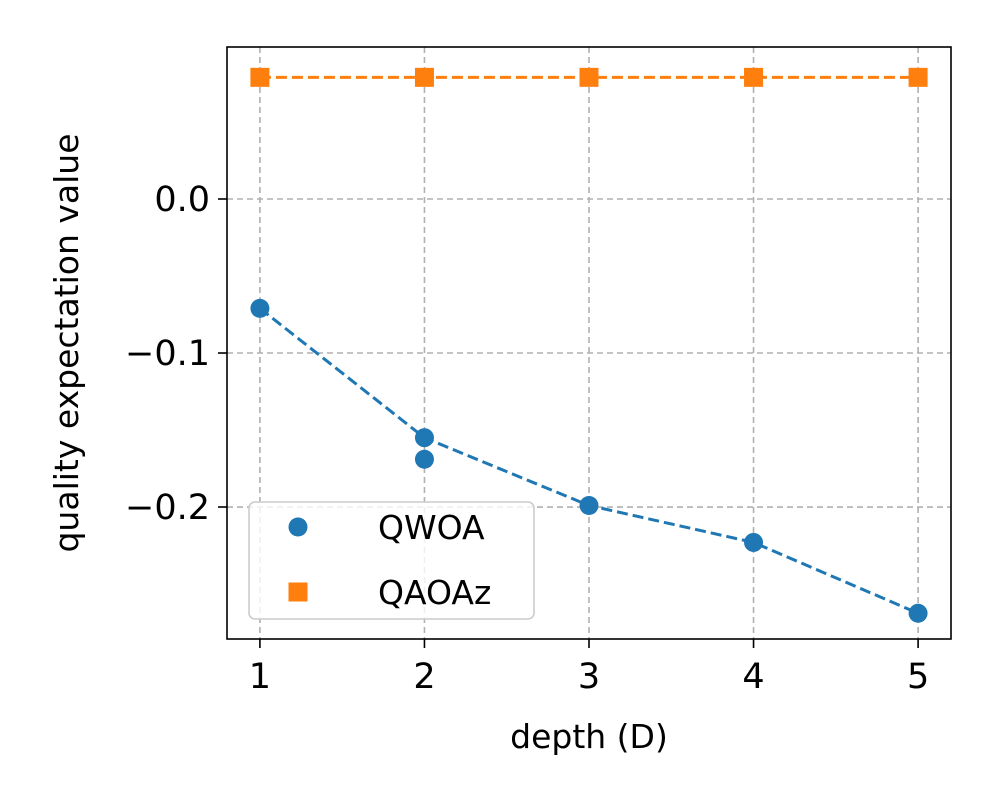  Describe the element at coordinates (918, 677) in the screenshot. I see `x-tick-label: 5` at that location.